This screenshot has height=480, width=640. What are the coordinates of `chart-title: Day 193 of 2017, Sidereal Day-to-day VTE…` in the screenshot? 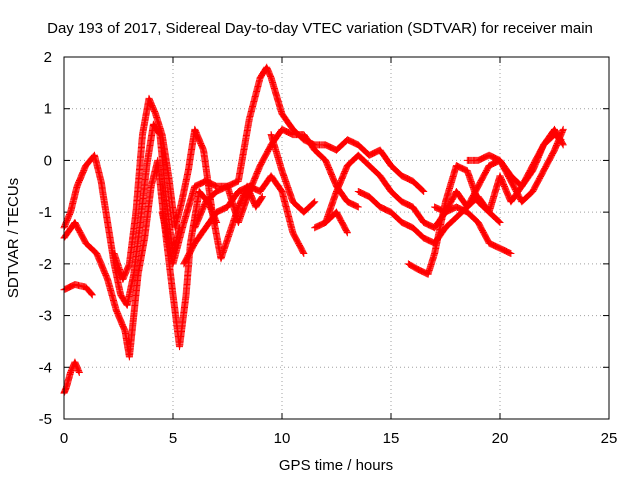 It's located at (320, 28).